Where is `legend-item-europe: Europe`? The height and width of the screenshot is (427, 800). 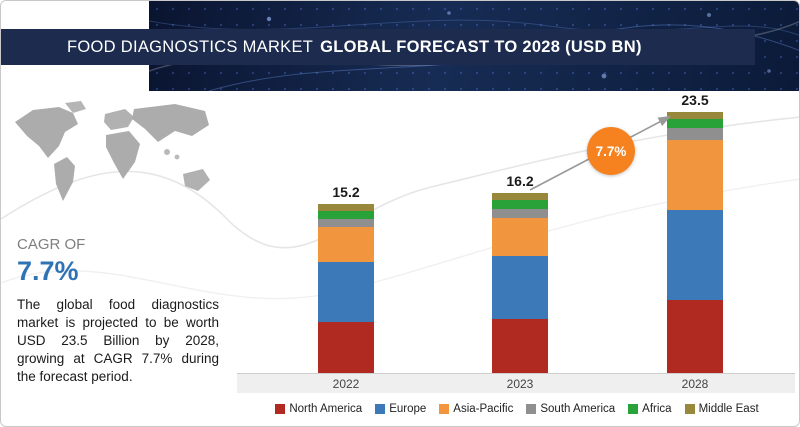
legend-item-europe: Europe is located at coordinates (400, 409).